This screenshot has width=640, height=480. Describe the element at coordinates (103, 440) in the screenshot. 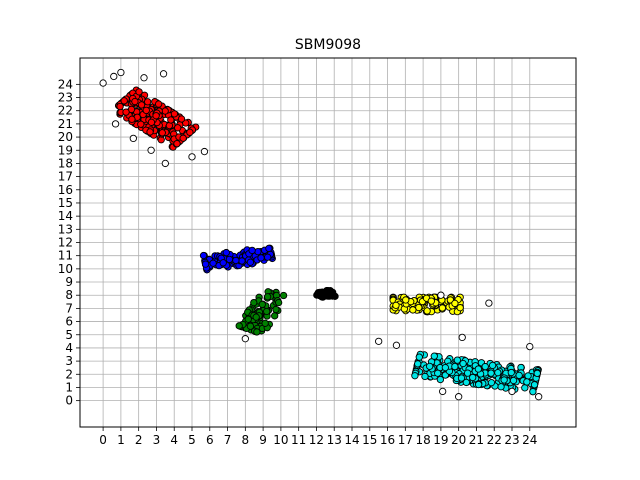

I see `x-tick-label: 0` at that location.